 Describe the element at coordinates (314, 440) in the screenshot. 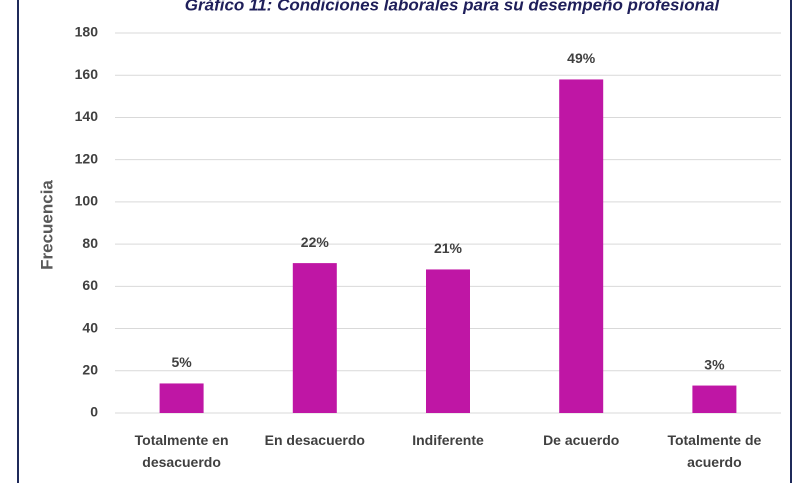

I see `x-tick-label: En desacuerdo` at that location.